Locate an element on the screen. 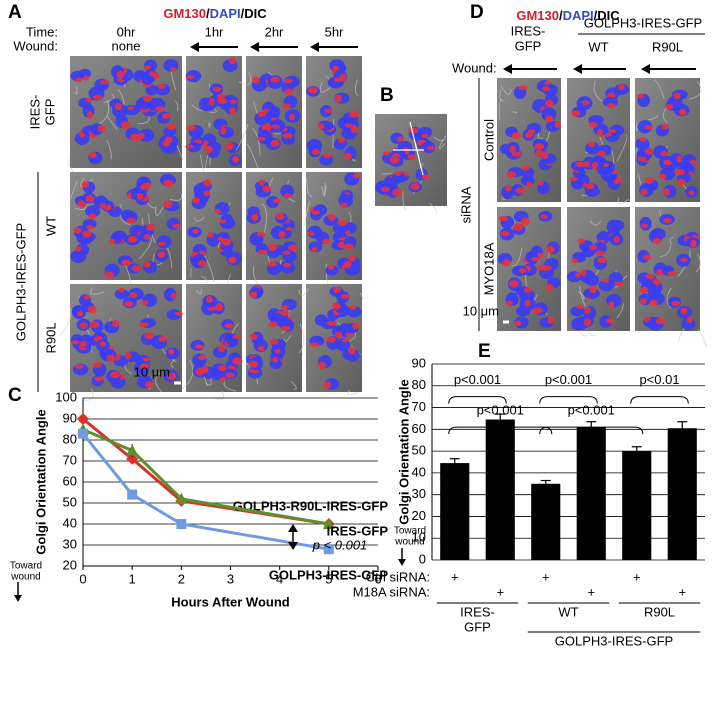  y-tick-label: 90 is located at coordinates (70, 417).